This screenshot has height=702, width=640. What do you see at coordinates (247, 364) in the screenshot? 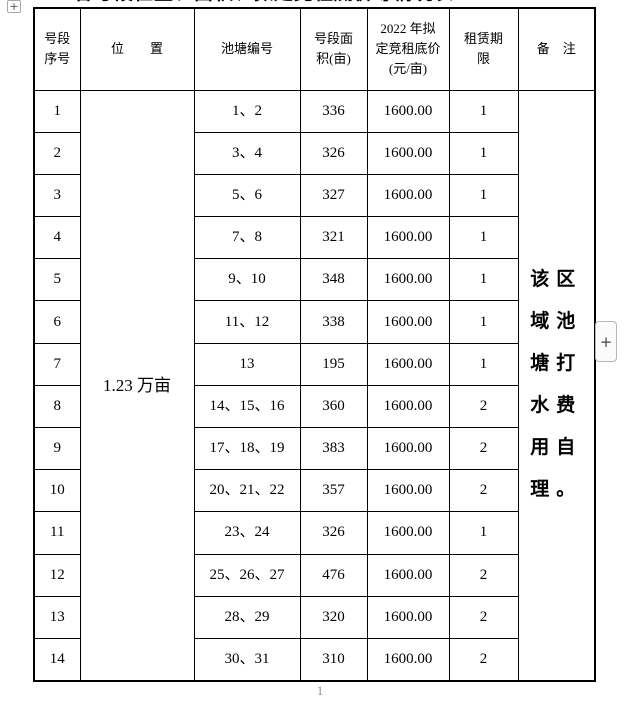
I see `cell-ponds: 13` at bounding box center [247, 364].